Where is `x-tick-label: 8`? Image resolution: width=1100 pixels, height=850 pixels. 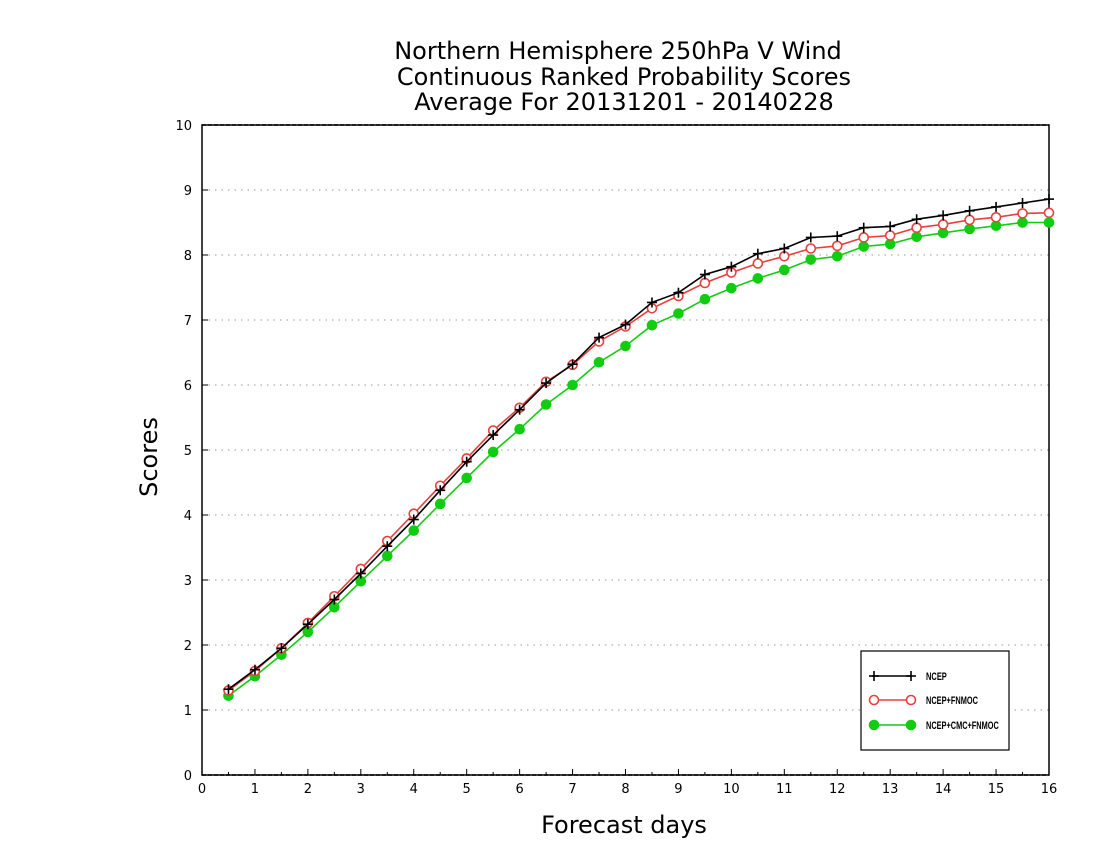
x-tick-label: 8 is located at coordinates (625, 789).